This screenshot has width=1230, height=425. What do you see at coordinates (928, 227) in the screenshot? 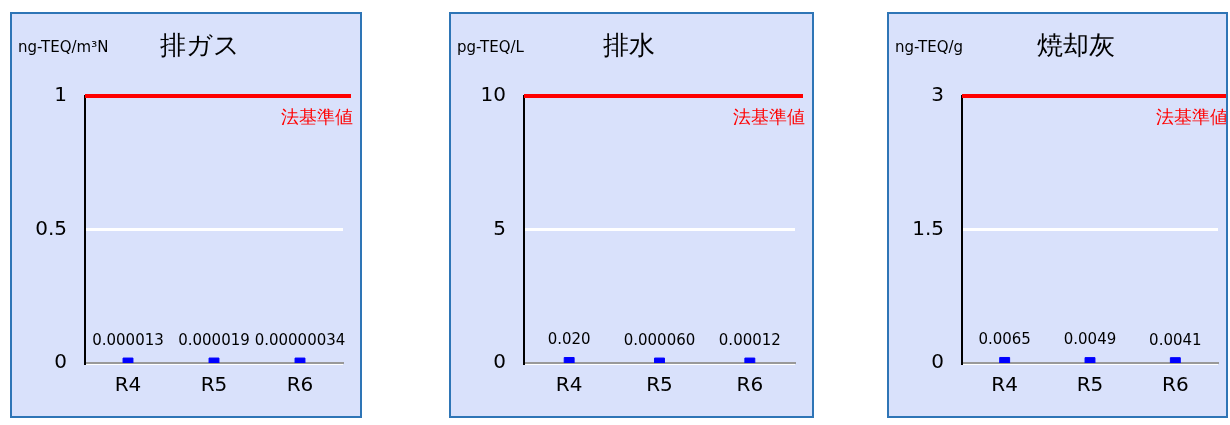
I see `y-tick-label: 1.5` at bounding box center [928, 227].